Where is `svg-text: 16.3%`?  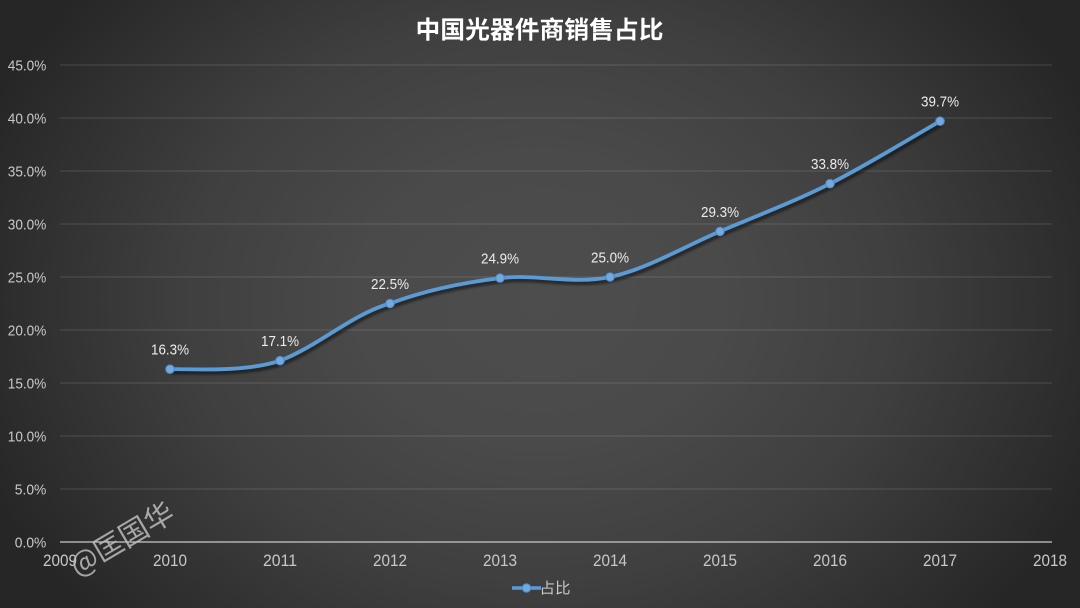
svg-text: 16.3% is located at coordinates (170, 350).